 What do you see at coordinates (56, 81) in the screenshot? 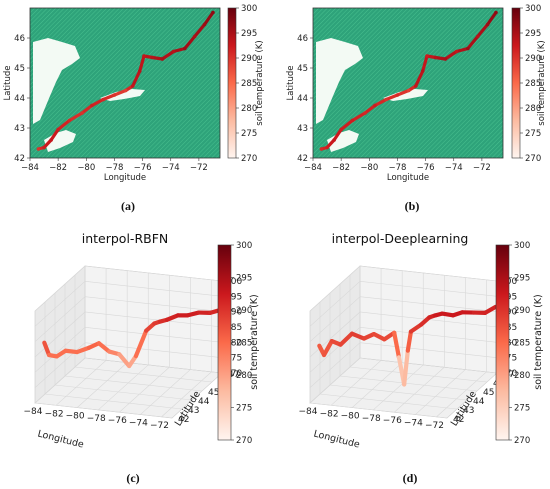
I see `lake-huron-a` at bounding box center [56, 81].